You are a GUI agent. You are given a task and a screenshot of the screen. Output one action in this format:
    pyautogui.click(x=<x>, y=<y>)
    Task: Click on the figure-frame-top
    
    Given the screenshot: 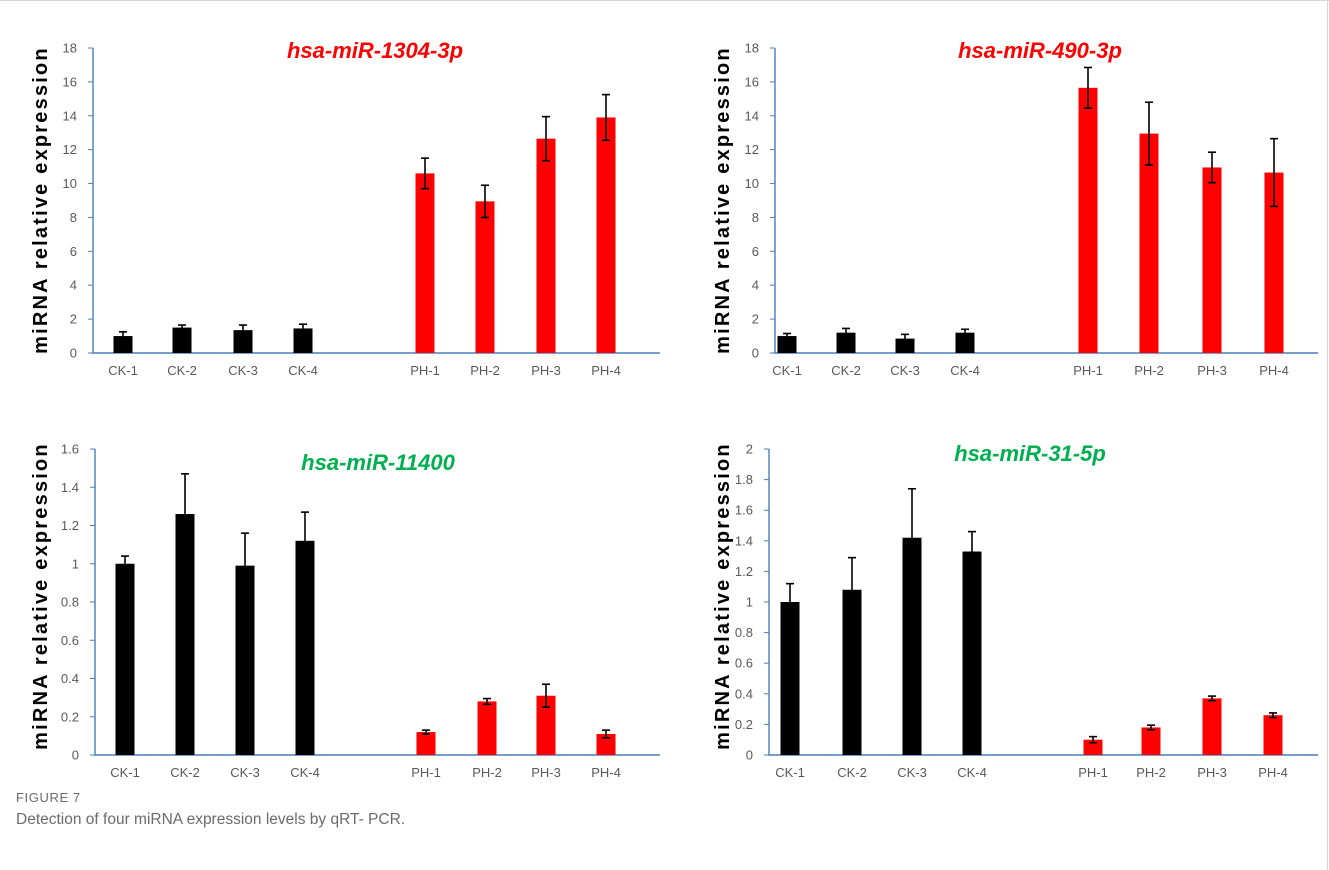 What is the action you would take?
    pyautogui.click(x=664, y=0)
    